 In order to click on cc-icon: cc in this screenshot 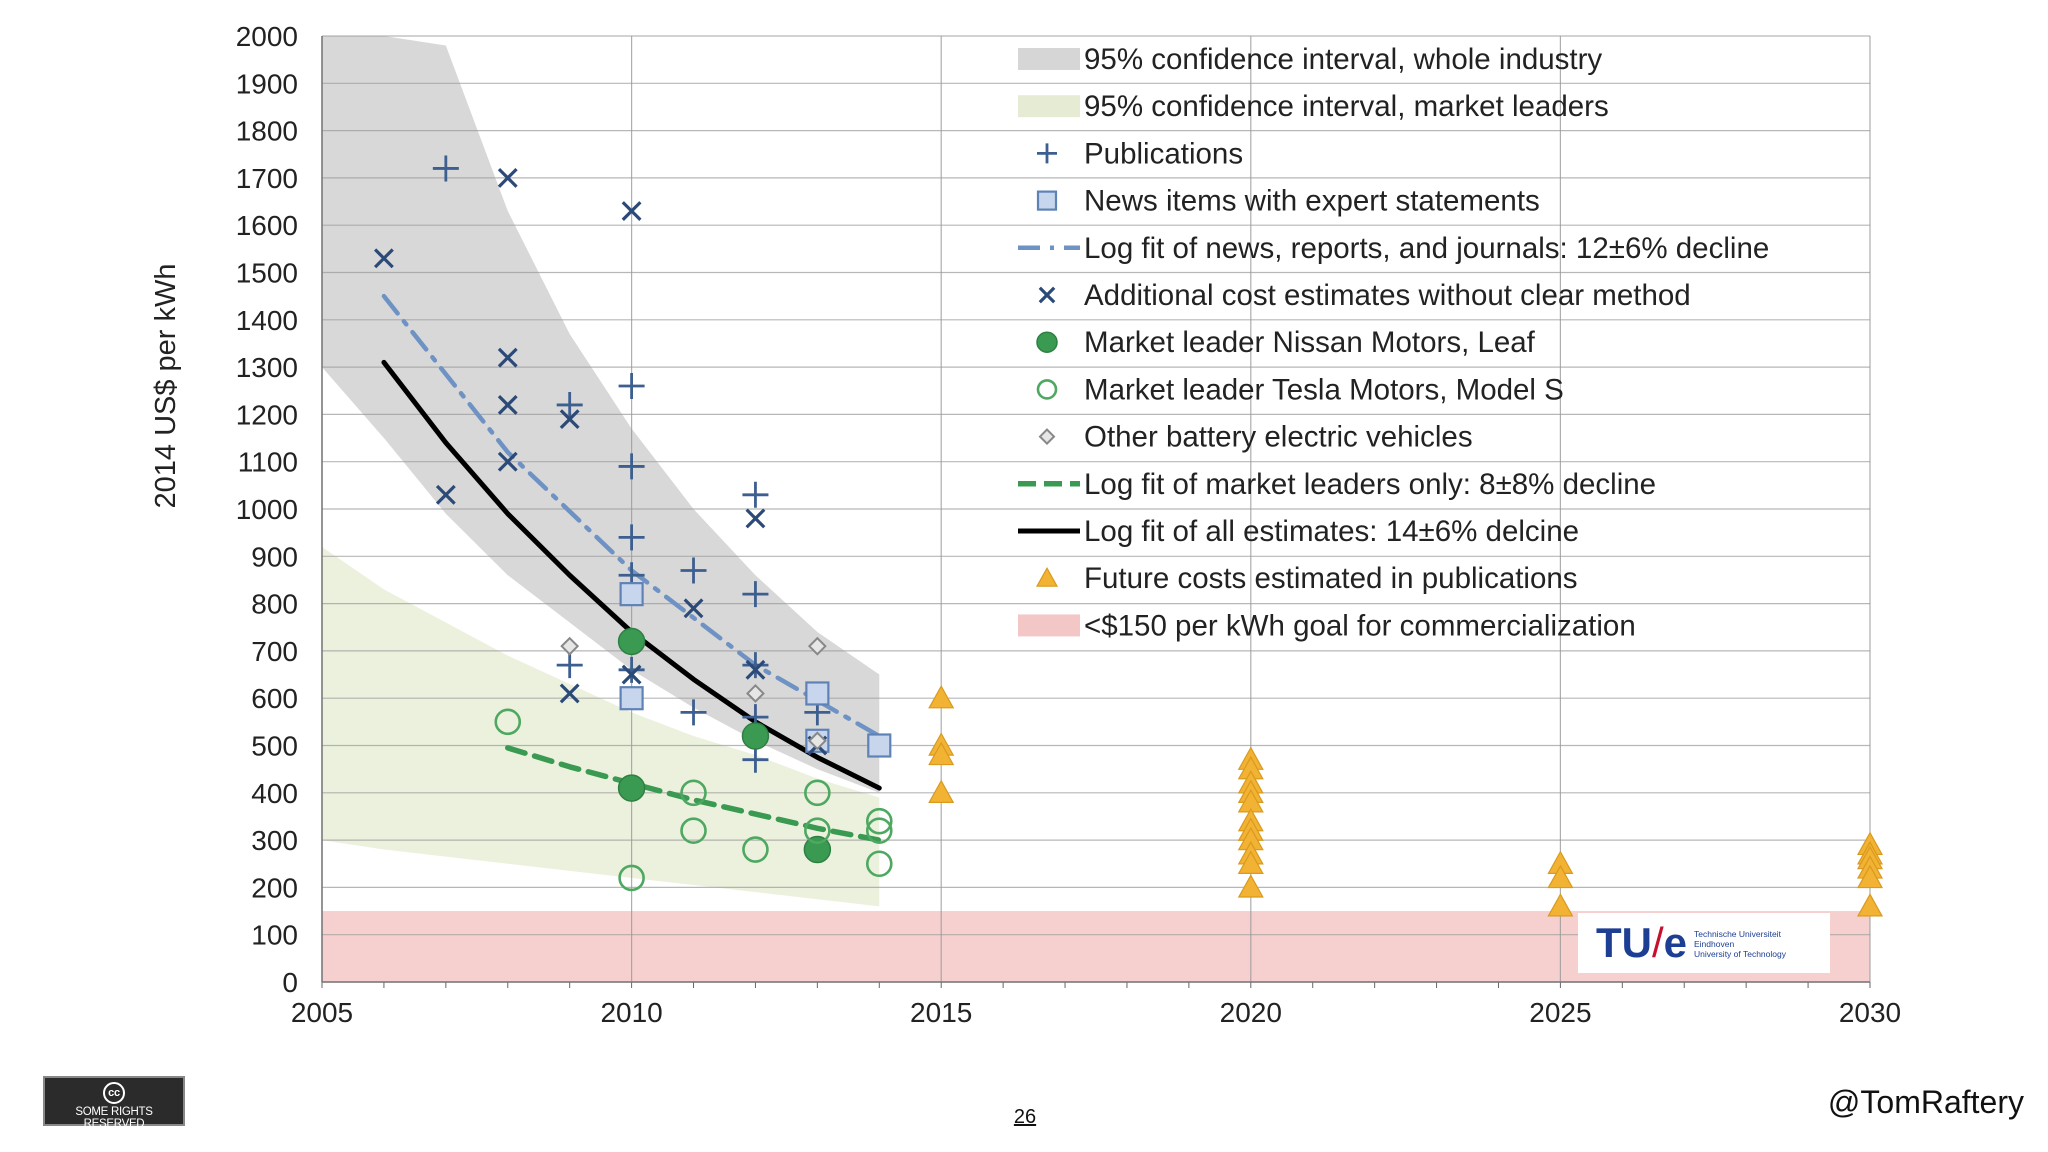, I will do `click(114, 1093)`.